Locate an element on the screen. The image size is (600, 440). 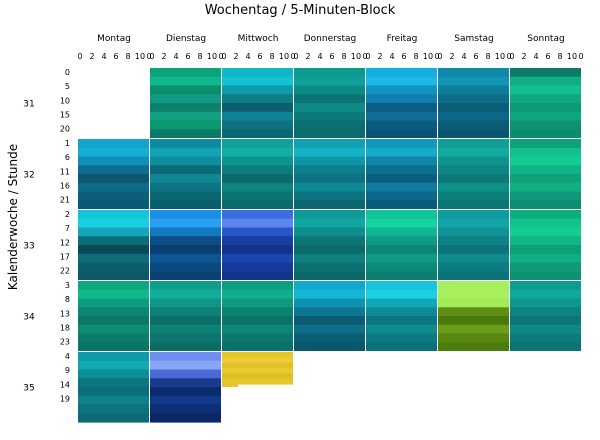
hour-tick-label: 14 is located at coordinates (65, 384).